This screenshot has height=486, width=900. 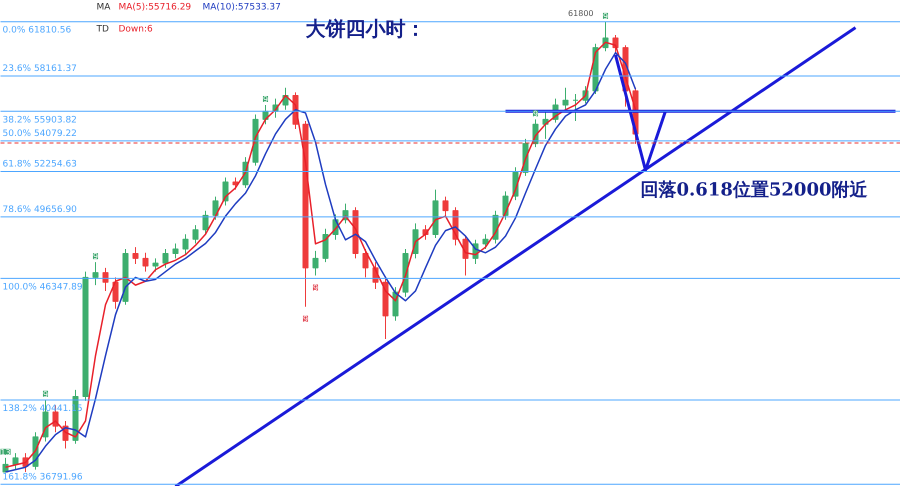 What do you see at coordinates (39, 120) in the screenshot?
I see `ref-line-label: 38.2% 55903.82` at bounding box center [39, 120].